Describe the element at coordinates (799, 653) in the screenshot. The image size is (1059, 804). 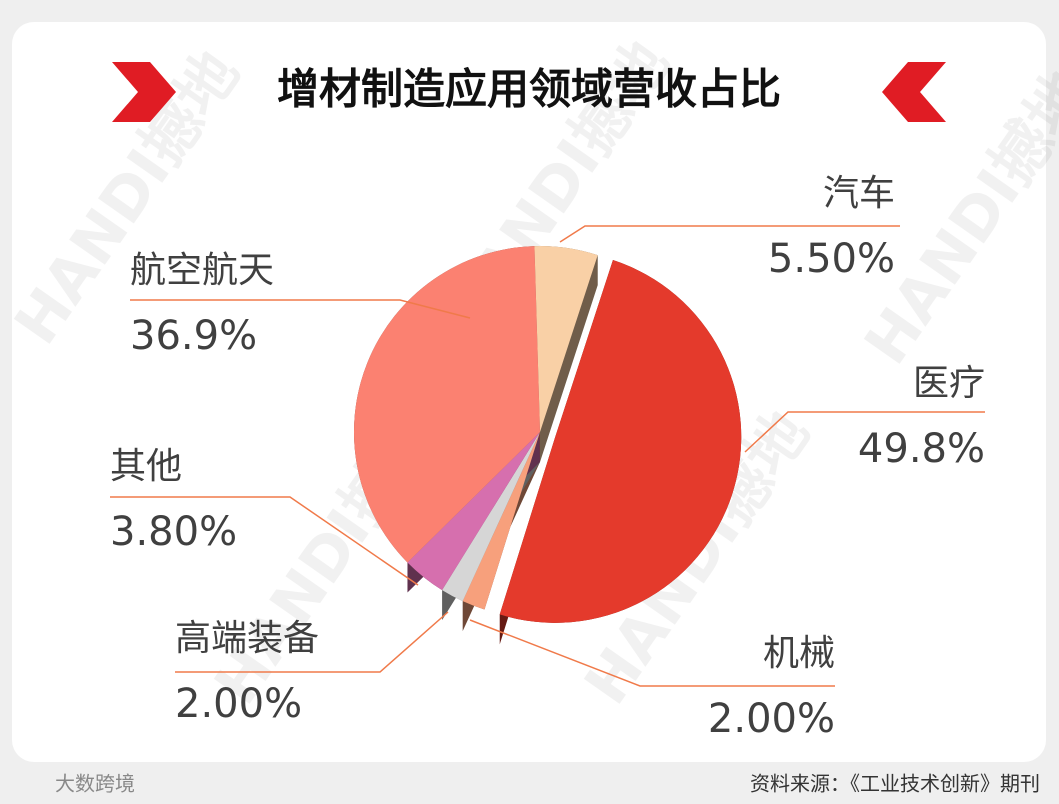
I see `category-label: 机械` at that location.